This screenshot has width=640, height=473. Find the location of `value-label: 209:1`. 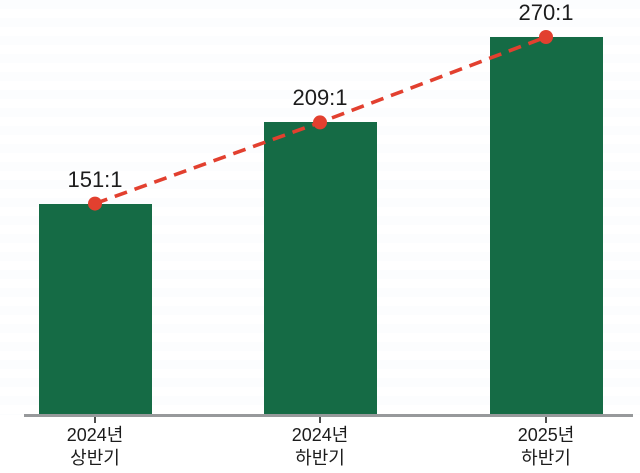

value-label: 209:1 is located at coordinates (320, 98).